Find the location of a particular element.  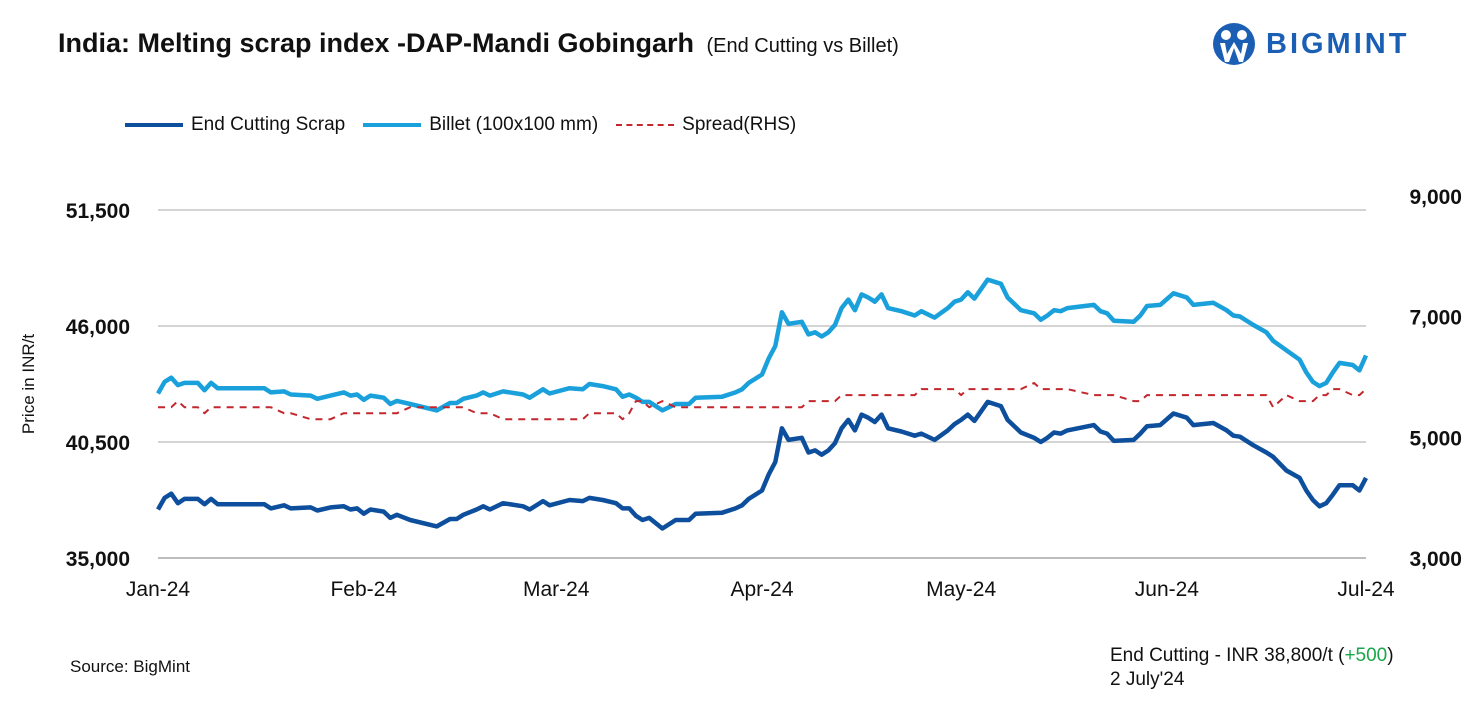

price-change: +500 is located at coordinates (1366, 655).